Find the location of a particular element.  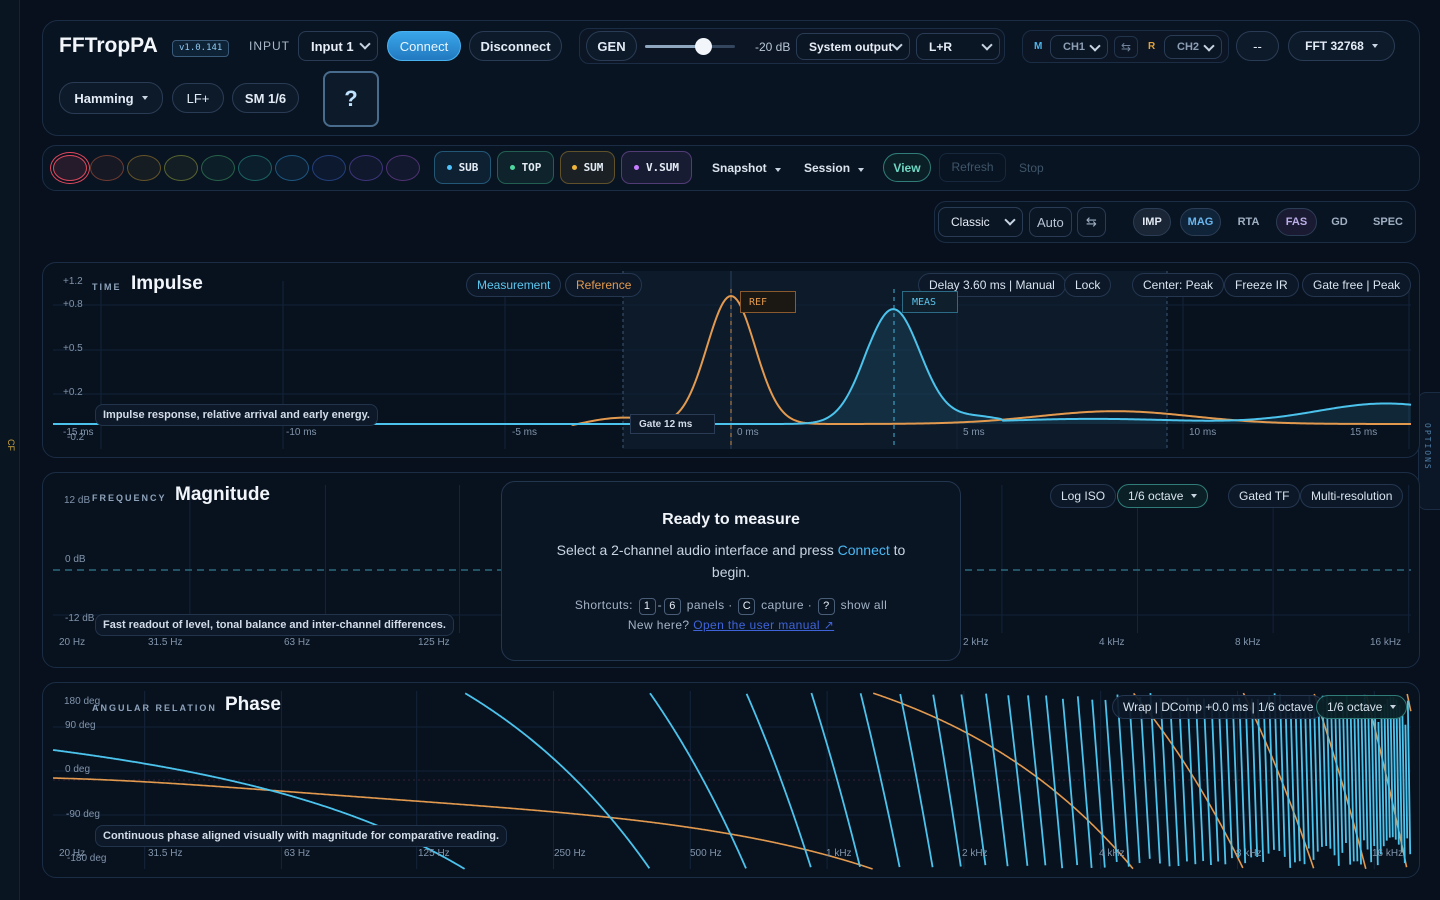

measurement-channel-label: M is located at coordinates (1038, 46).